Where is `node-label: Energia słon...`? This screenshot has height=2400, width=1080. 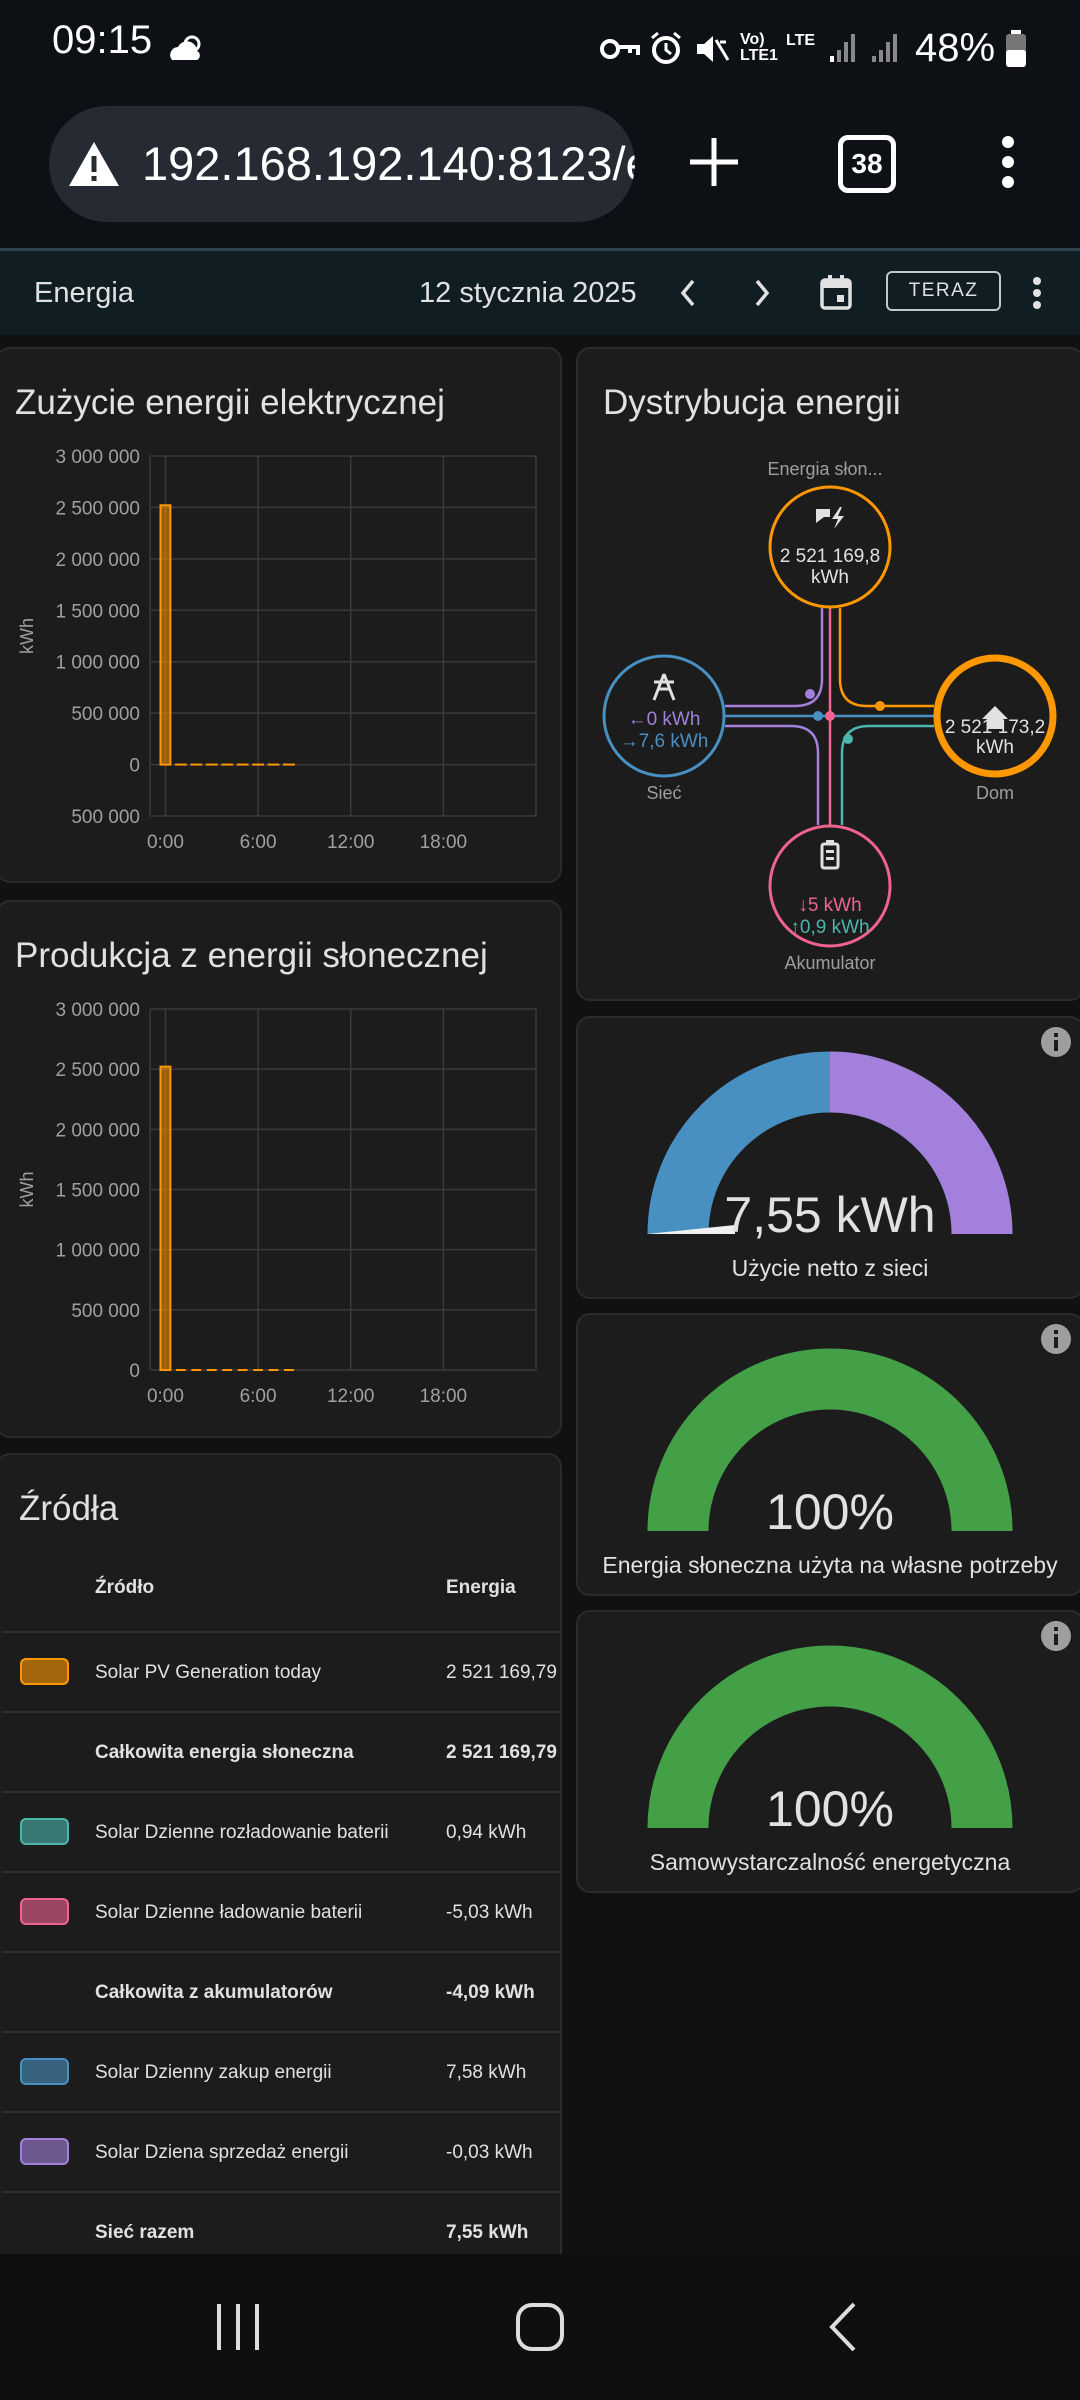 node-label: Energia słon... is located at coordinates (824, 469).